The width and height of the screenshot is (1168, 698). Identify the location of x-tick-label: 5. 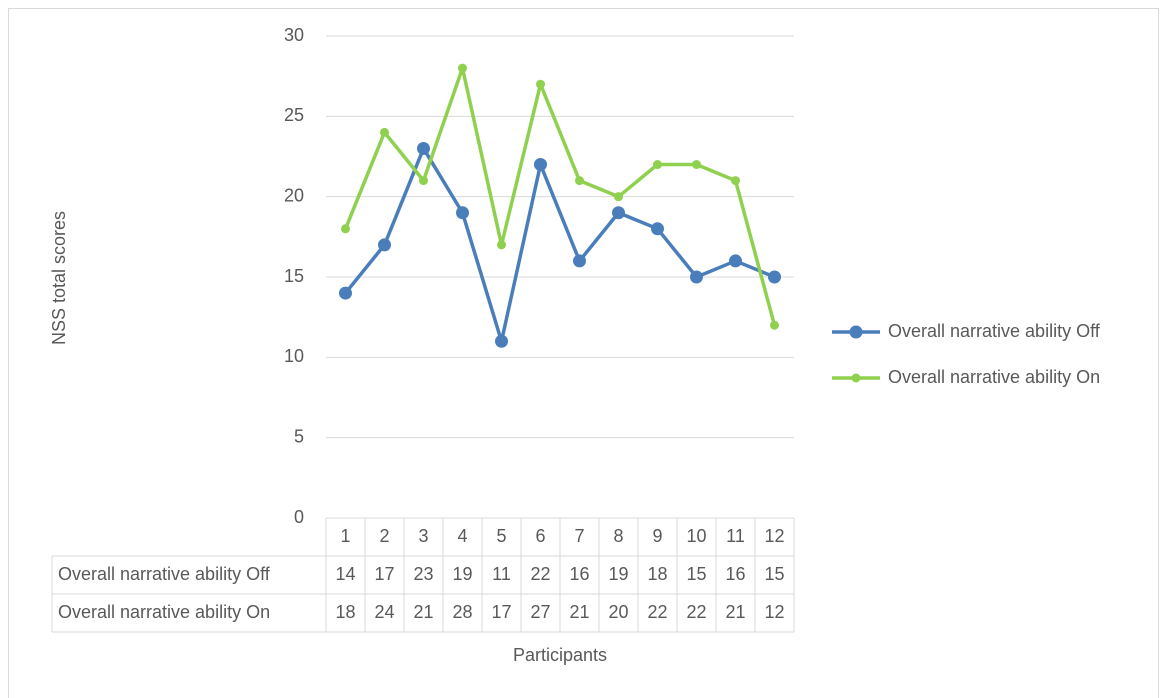
(501, 536).